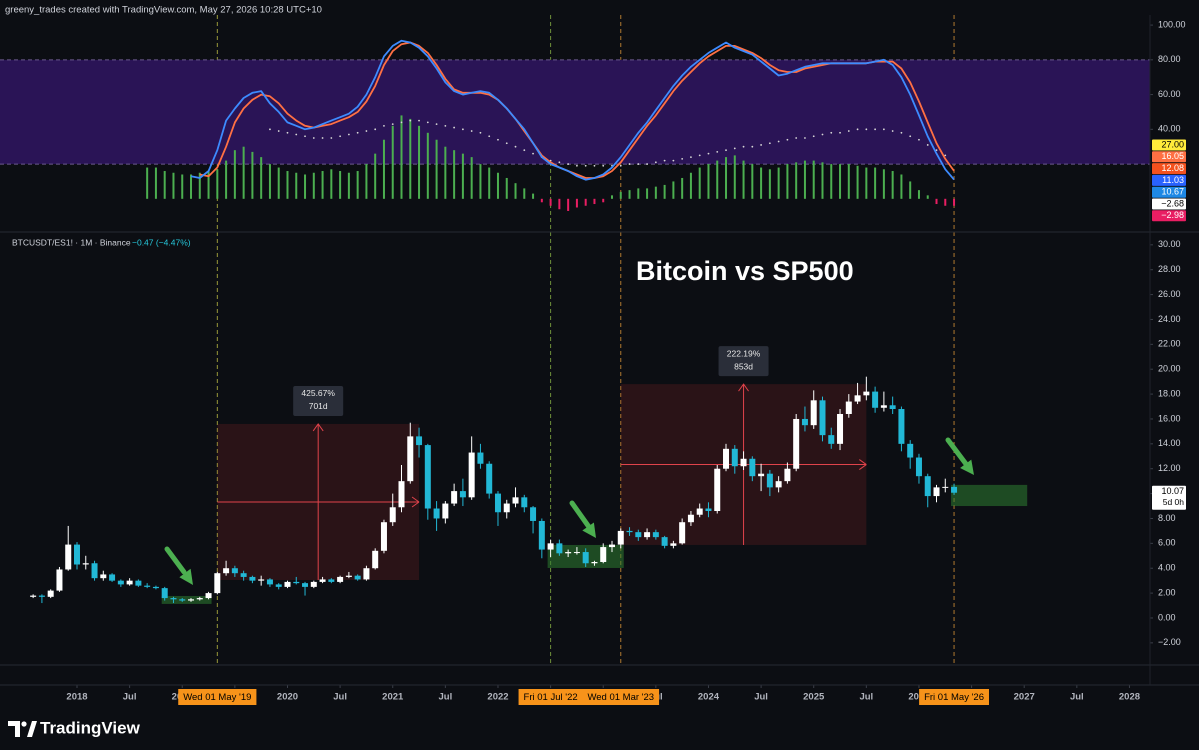  Describe the element at coordinates (1167, 543) in the screenshot. I see `y-tick-label: 6.00` at that location.